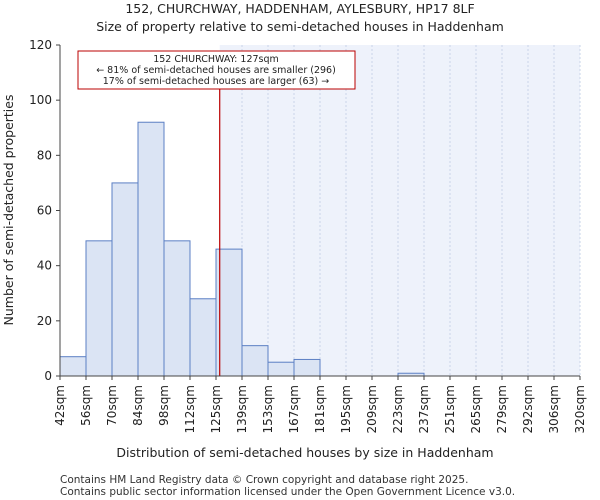 Image resolution: width=600 pixels, height=500 pixels. Describe the element at coordinates (190, 409) in the screenshot. I see `x-tick-label: 112sqm` at that location.